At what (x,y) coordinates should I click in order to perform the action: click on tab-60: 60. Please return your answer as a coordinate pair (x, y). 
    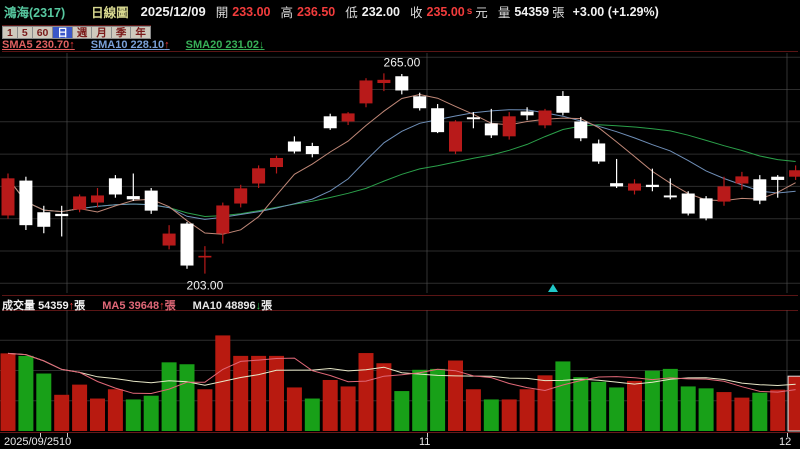
    Looking at the image, I should click on (43, 32).